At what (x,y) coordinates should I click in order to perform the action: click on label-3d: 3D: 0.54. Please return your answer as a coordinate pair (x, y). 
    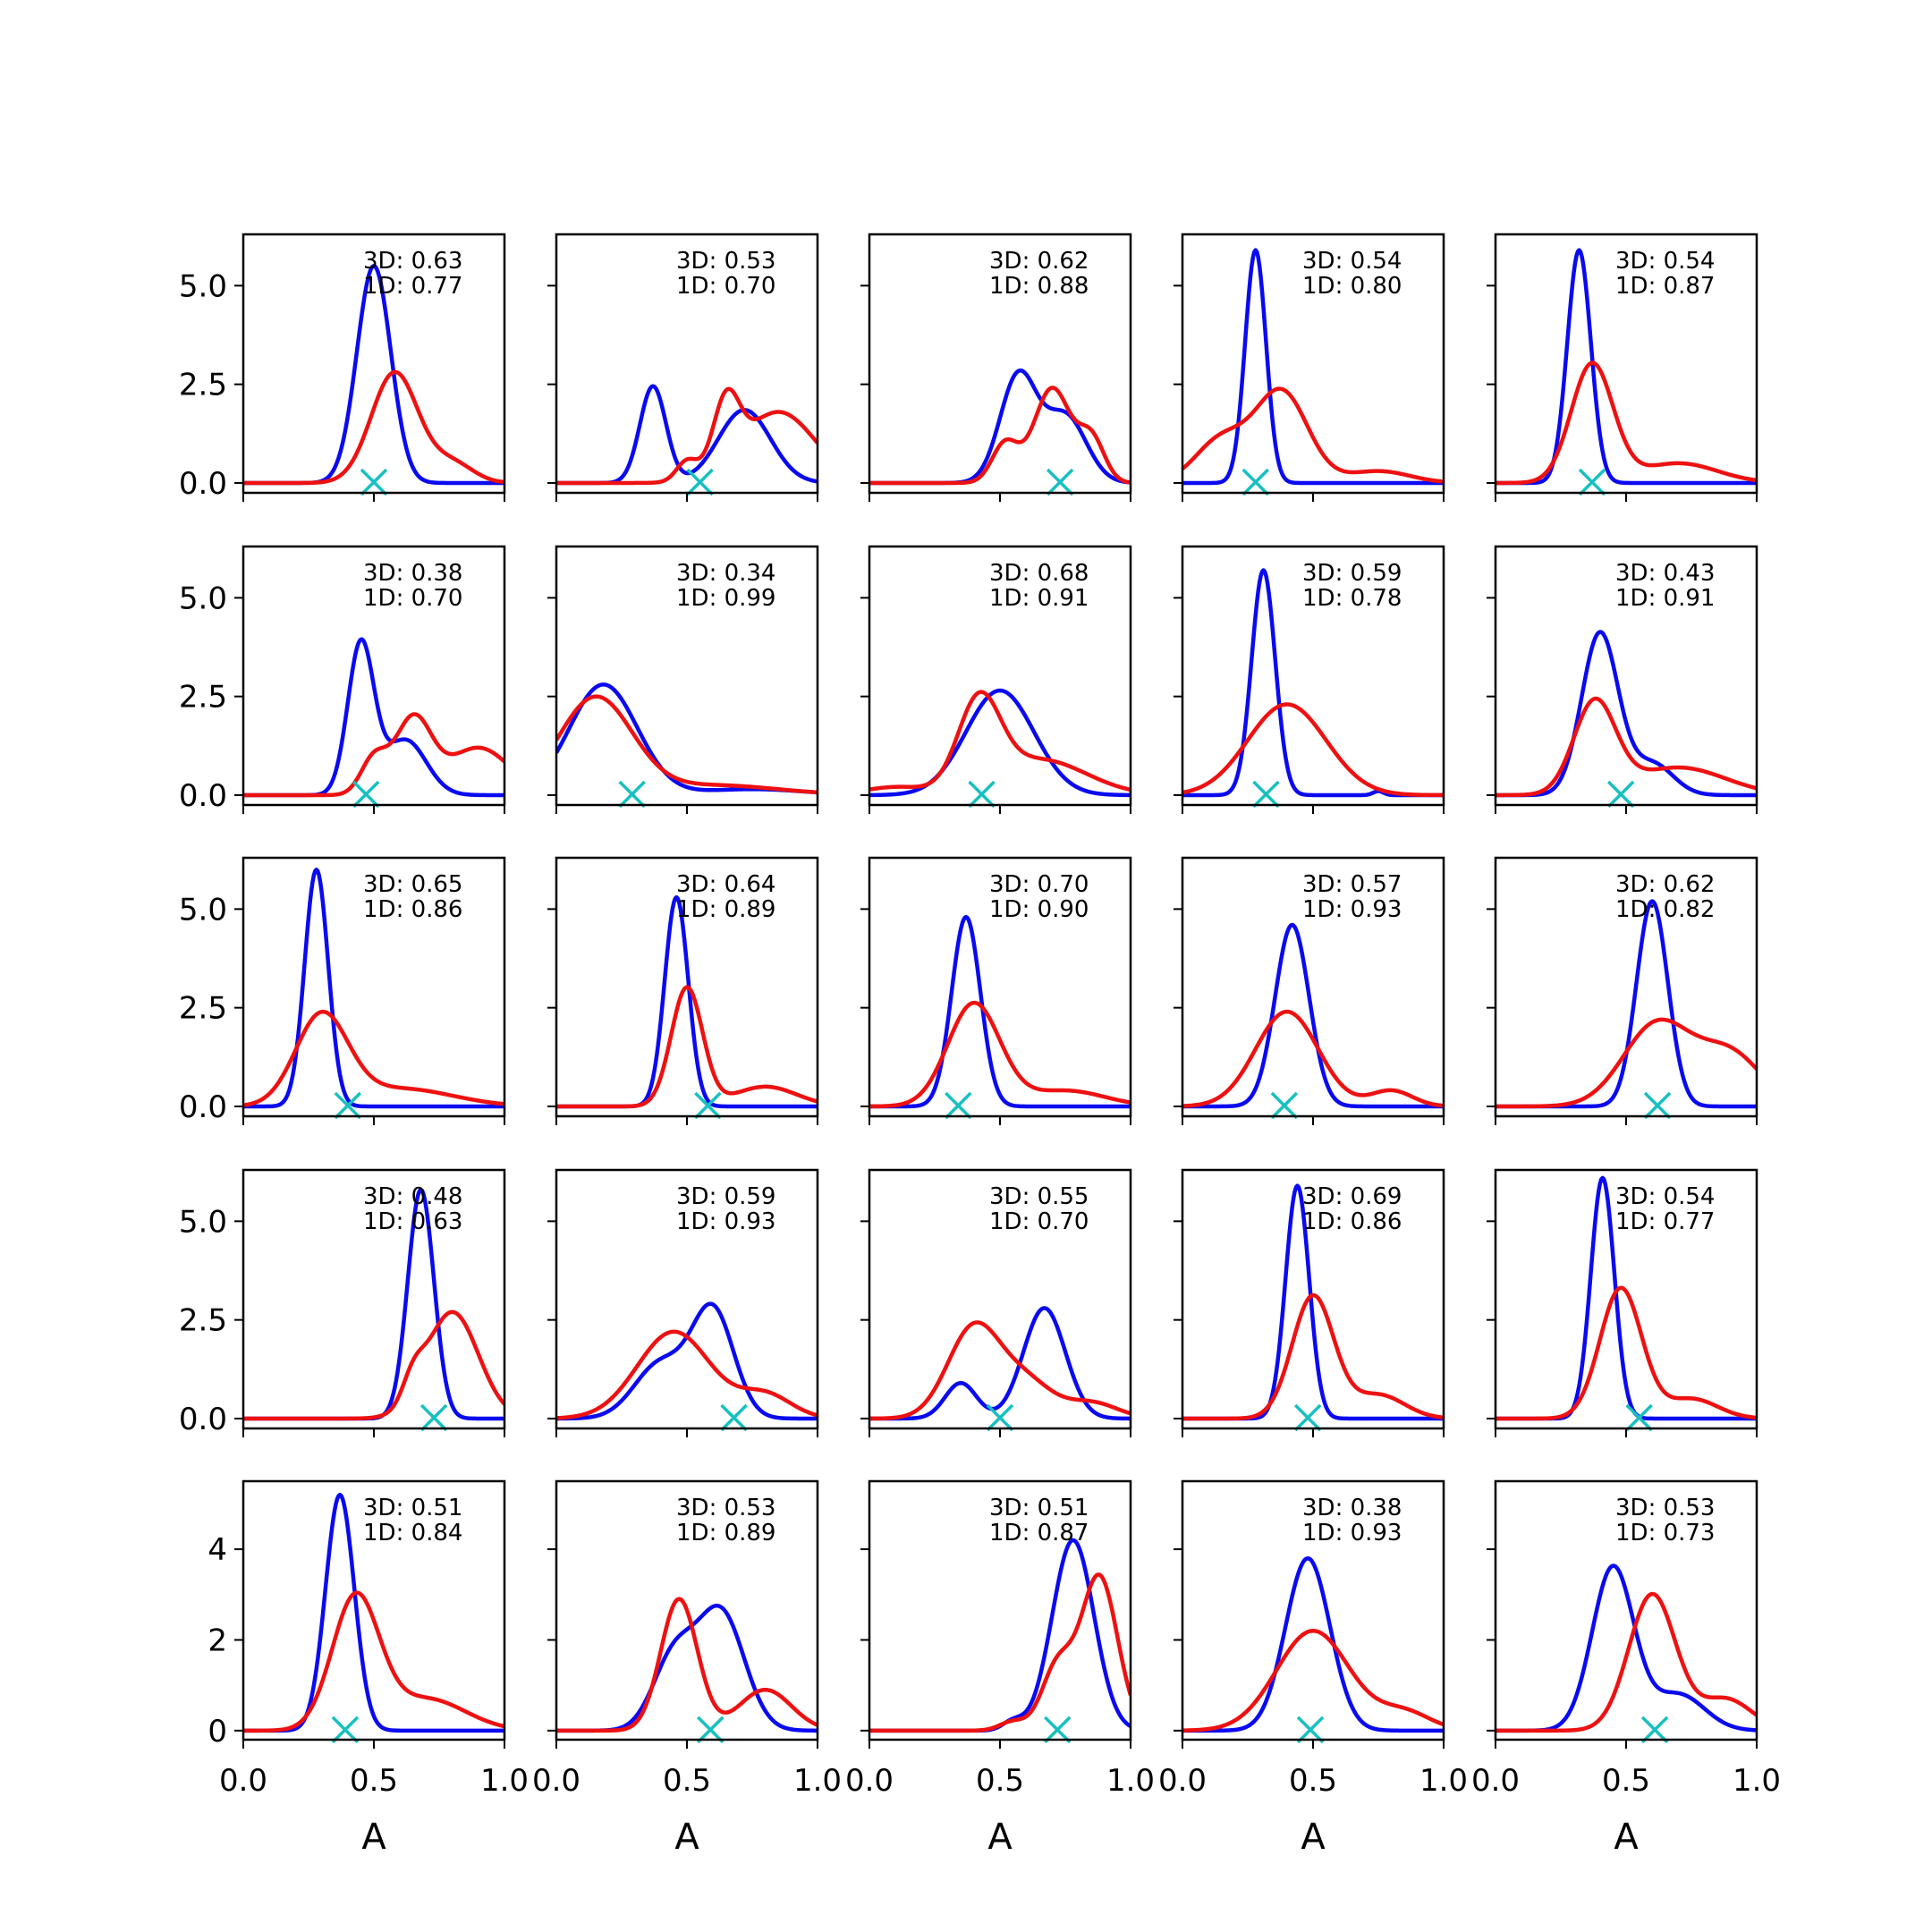
    Looking at the image, I should click on (1352, 261).